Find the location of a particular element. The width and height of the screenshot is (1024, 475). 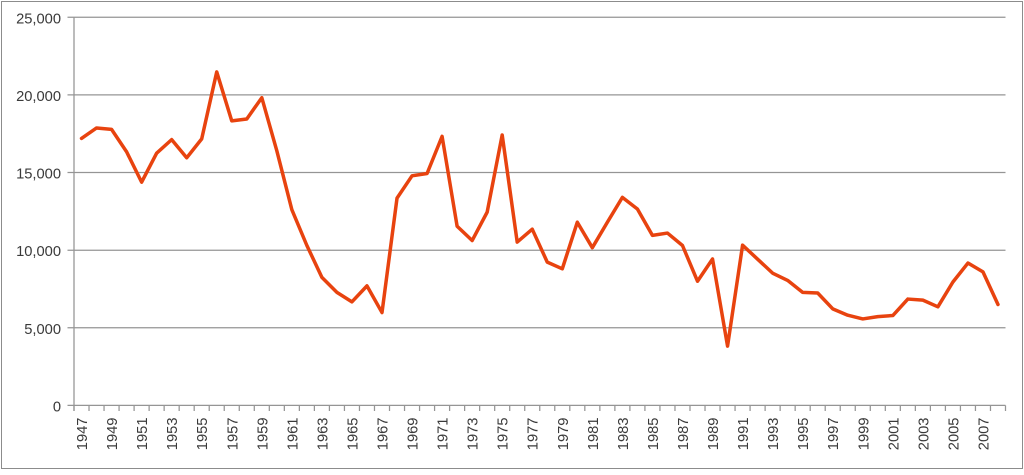

svg-text: 1963 is located at coordinates (323, 434).